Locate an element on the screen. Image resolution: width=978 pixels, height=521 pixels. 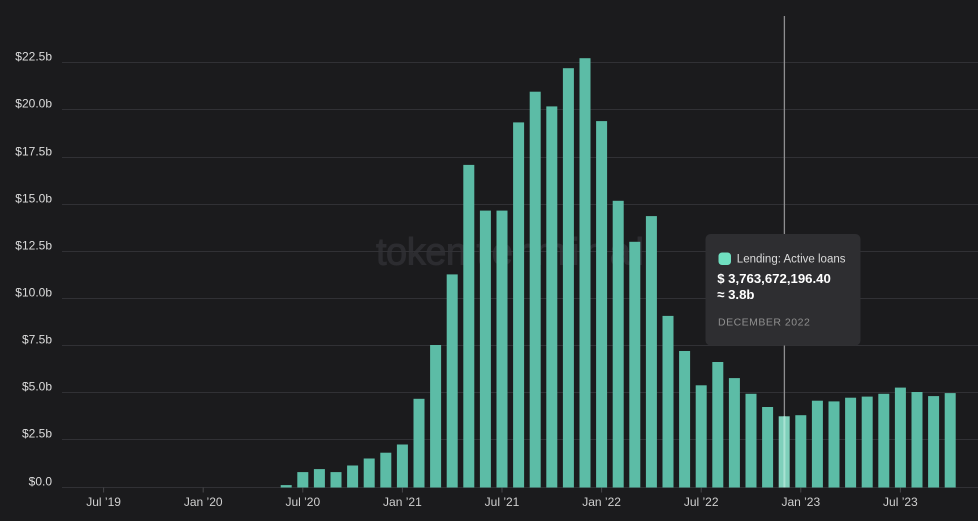
svg-text: $22.5b is located at coordinates (33, 56).